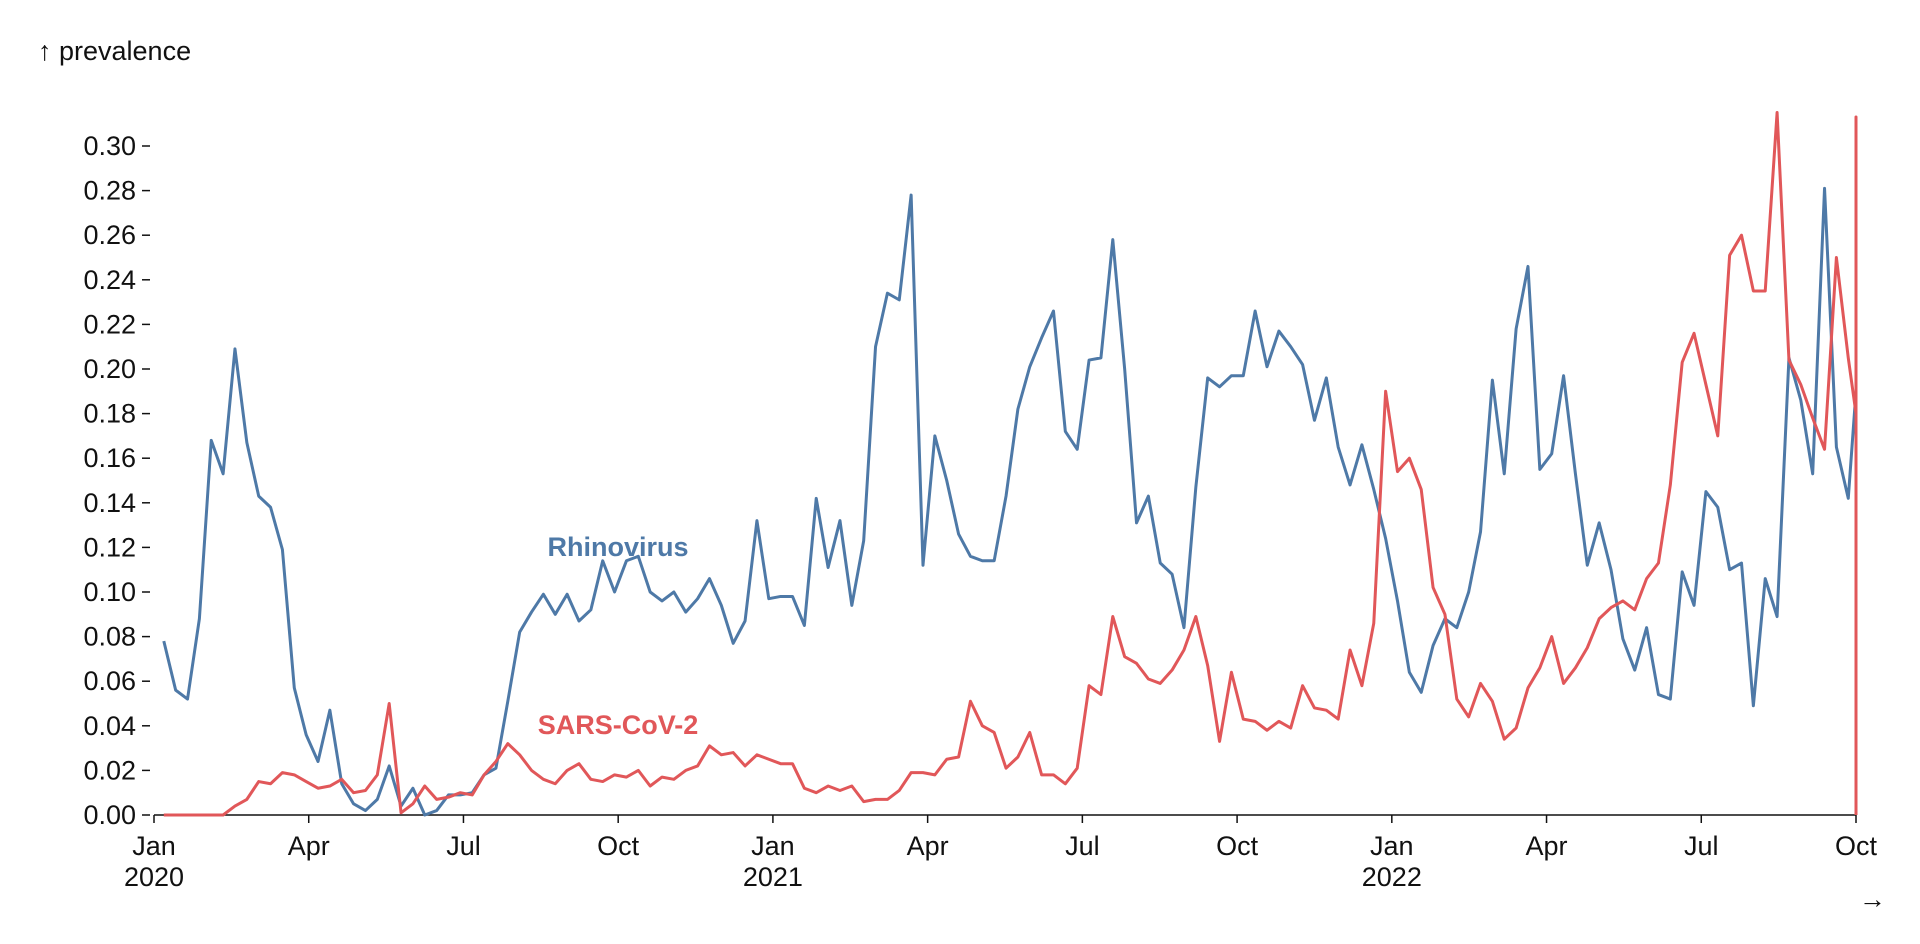 The image size is (1920, 944). I want to click on y-tick-label: 0.00, so click(109, 815).